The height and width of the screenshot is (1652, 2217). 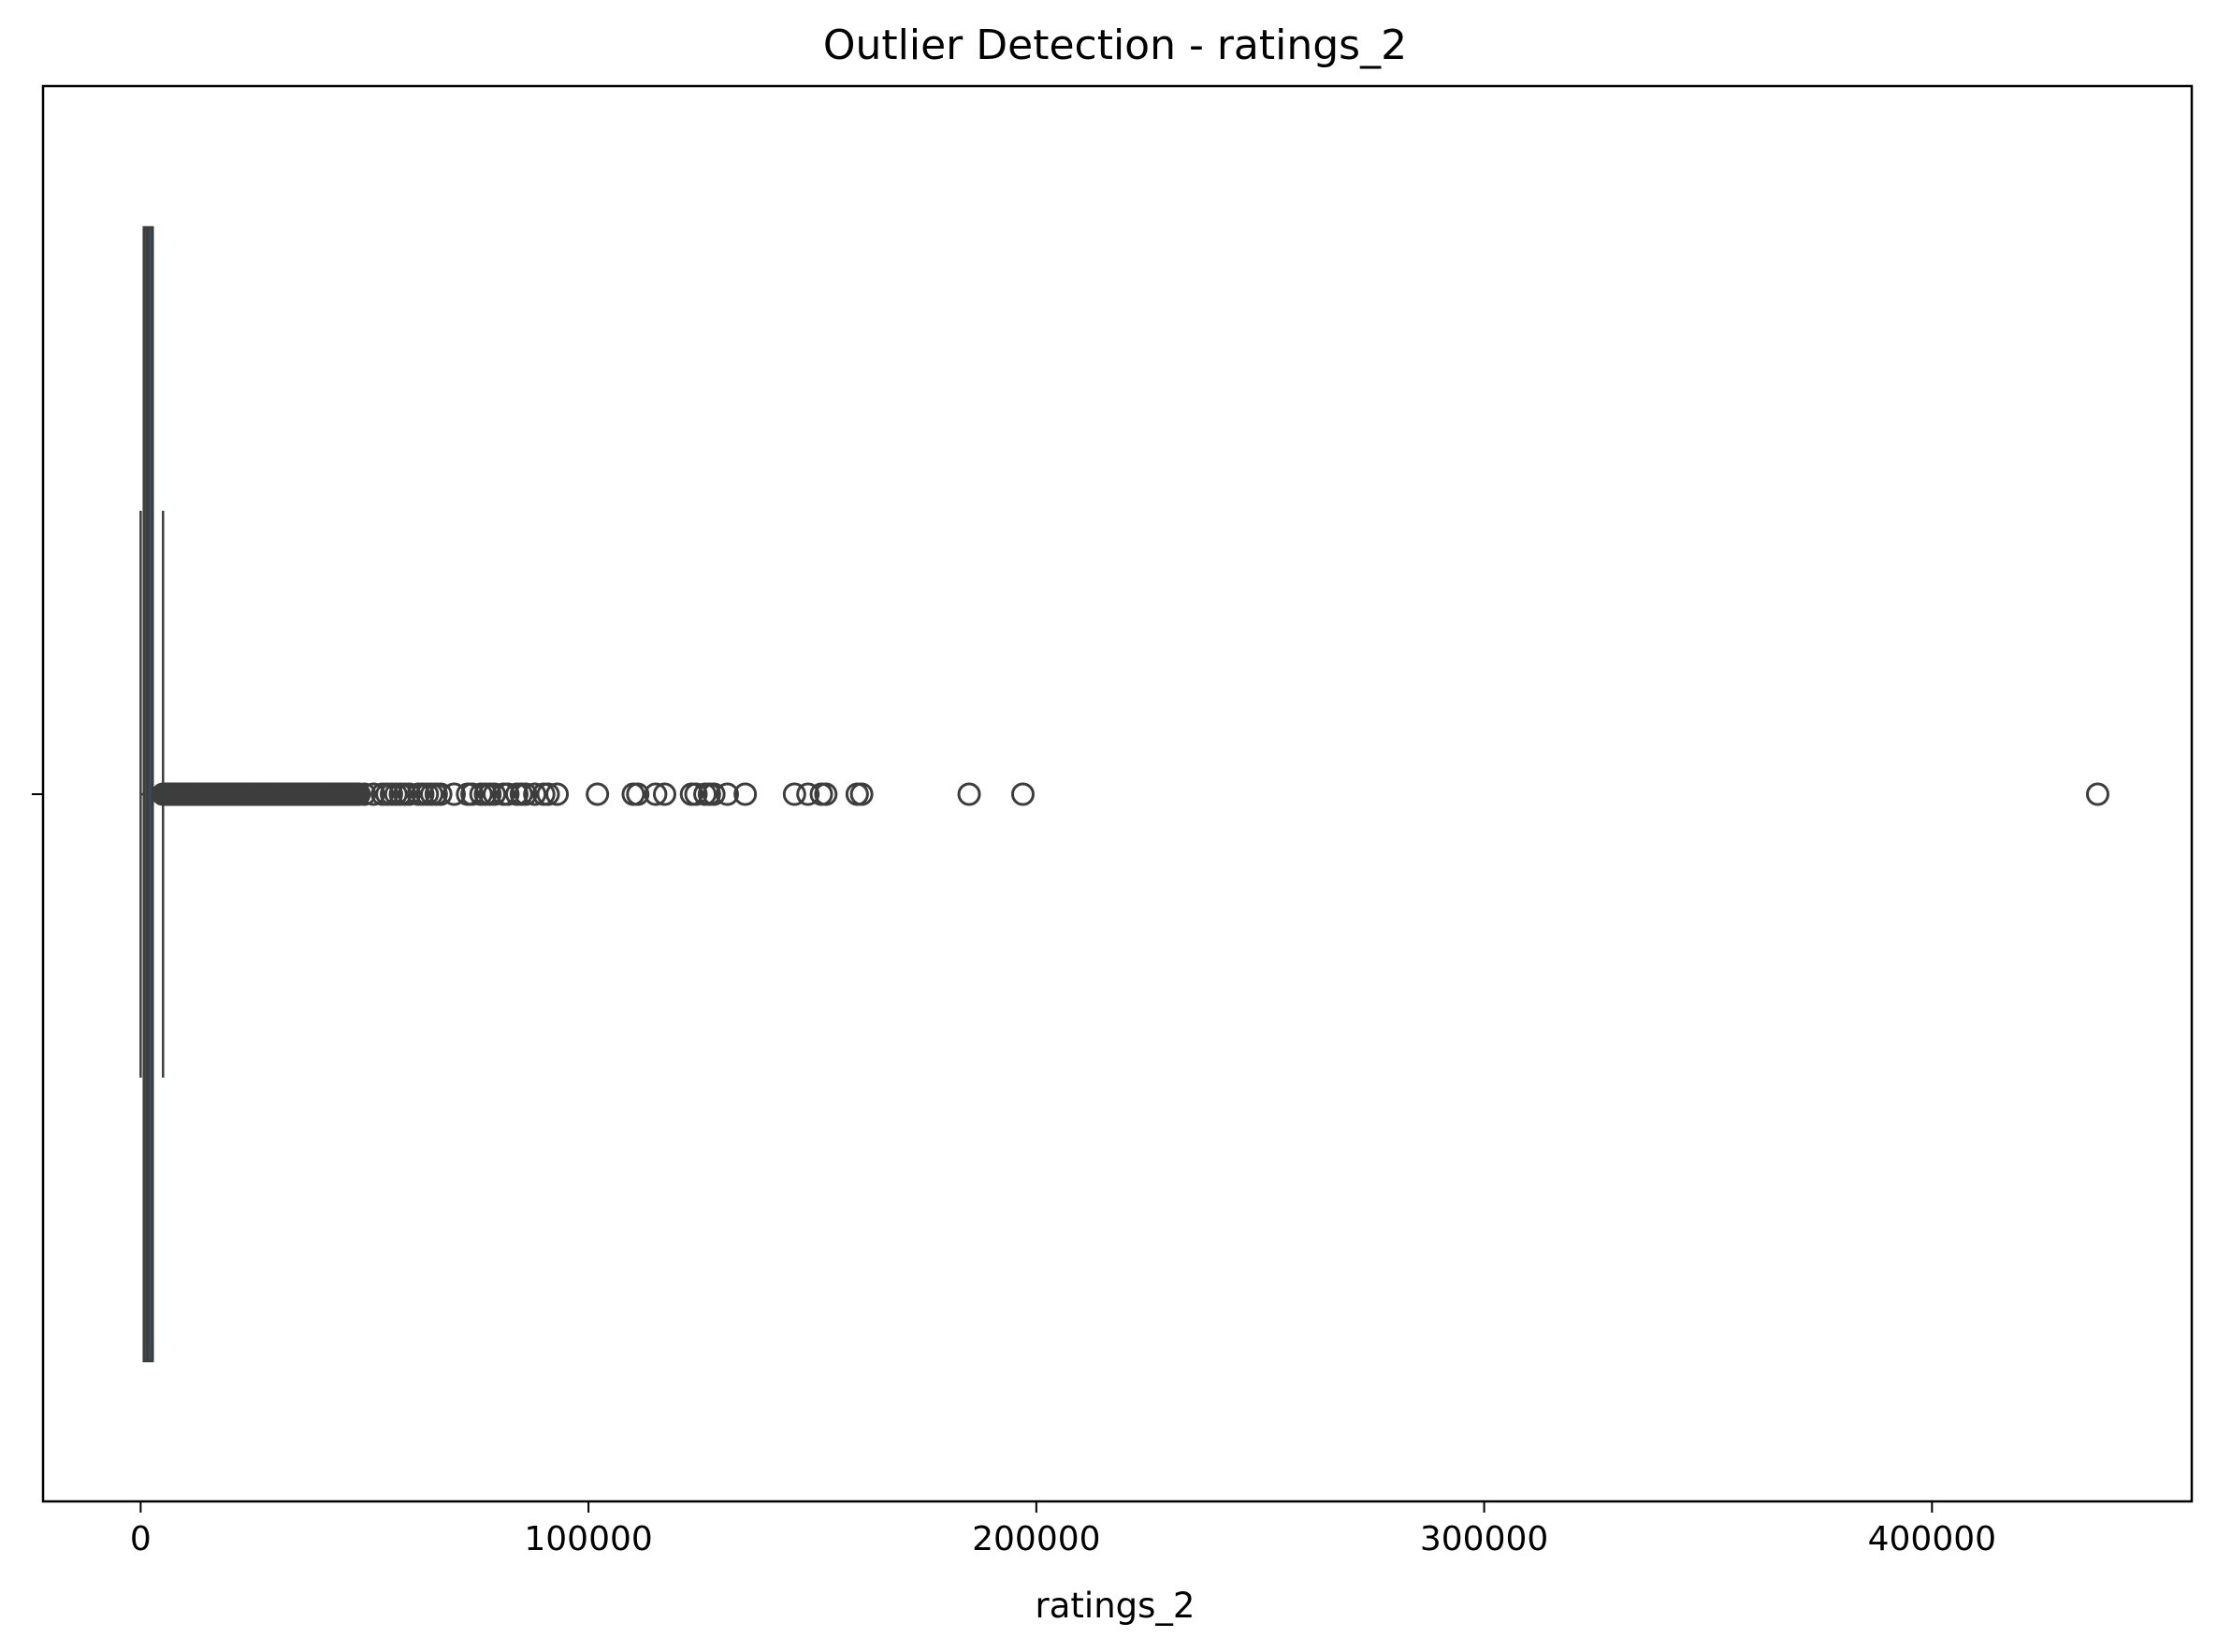 What do you see at coordinates (1036, 1539) in the screenshot?
I see `x-tick-label: 200000` at bounding box center [1036, 1539].